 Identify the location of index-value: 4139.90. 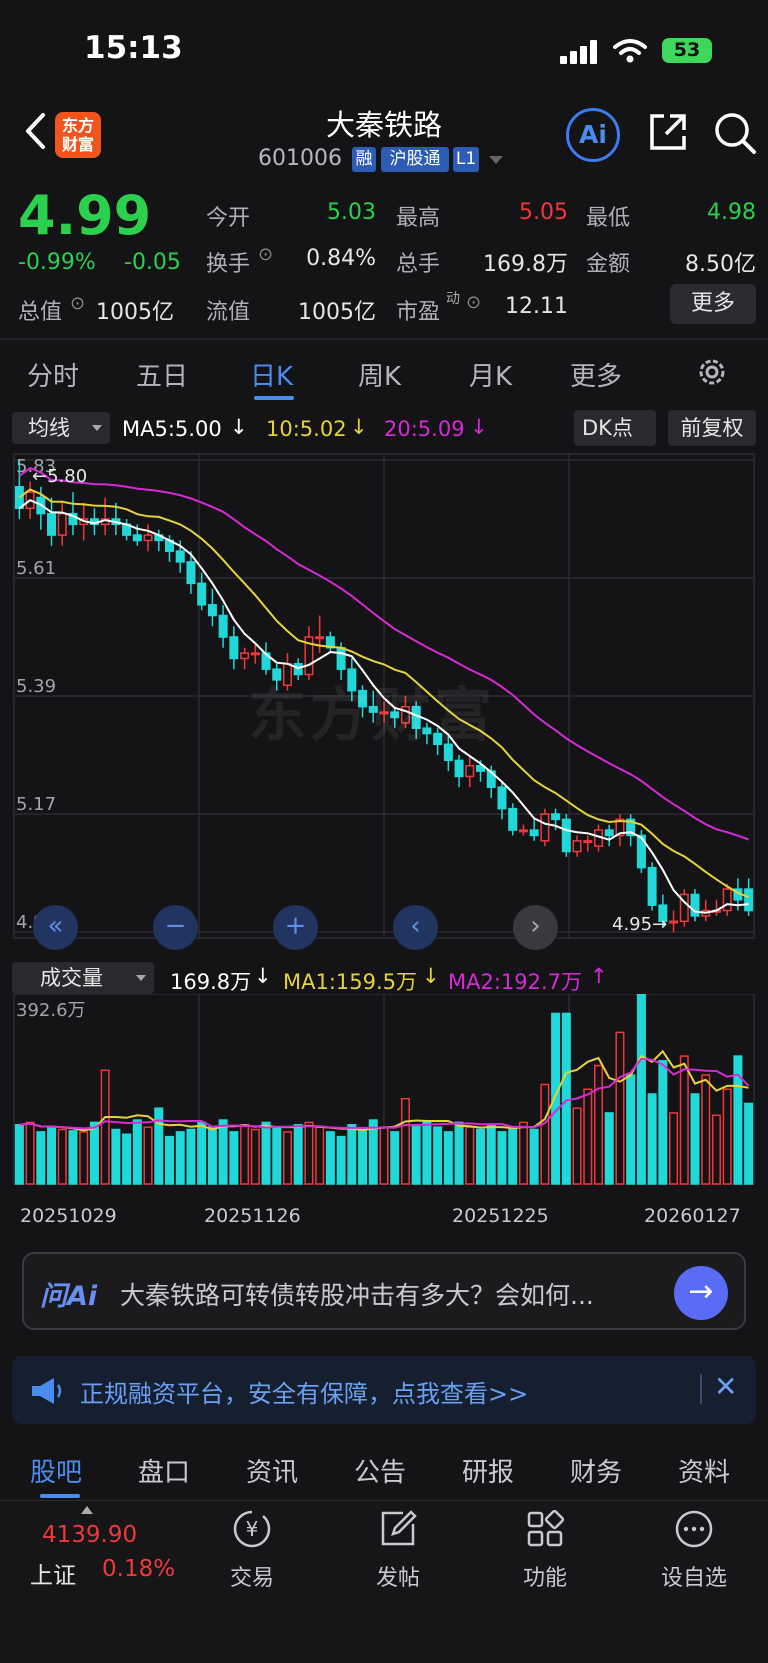
(90, 1535).